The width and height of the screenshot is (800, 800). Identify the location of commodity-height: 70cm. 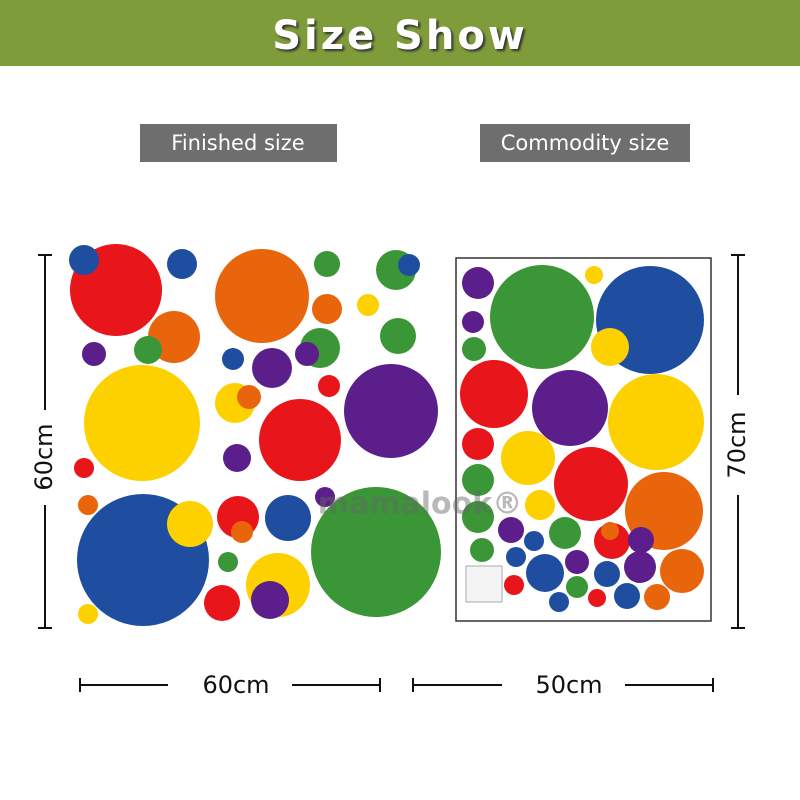
(737, 444).